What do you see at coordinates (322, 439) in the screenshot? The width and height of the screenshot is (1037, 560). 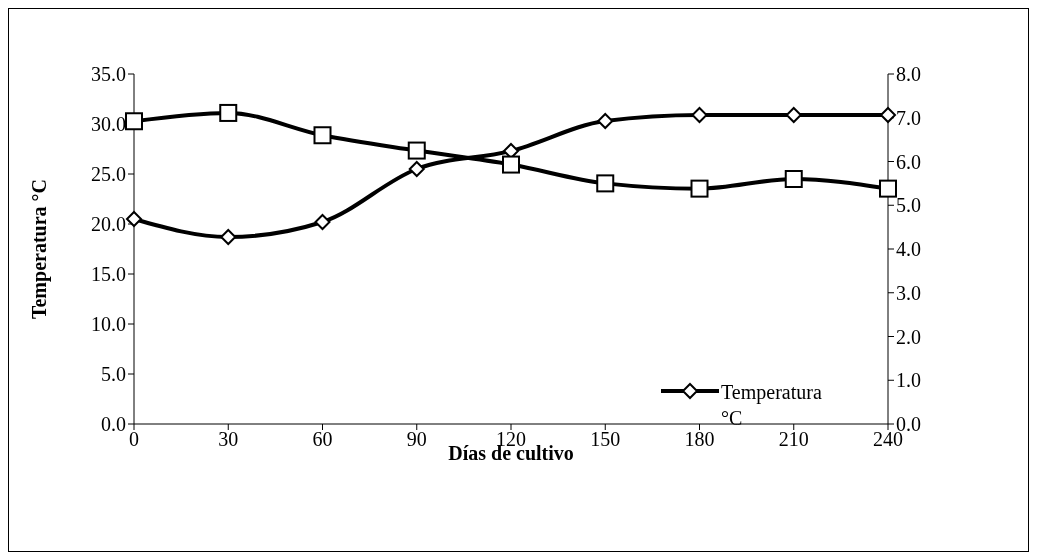 I see `x-tick-label: 60` at bounding box center [322, 439].